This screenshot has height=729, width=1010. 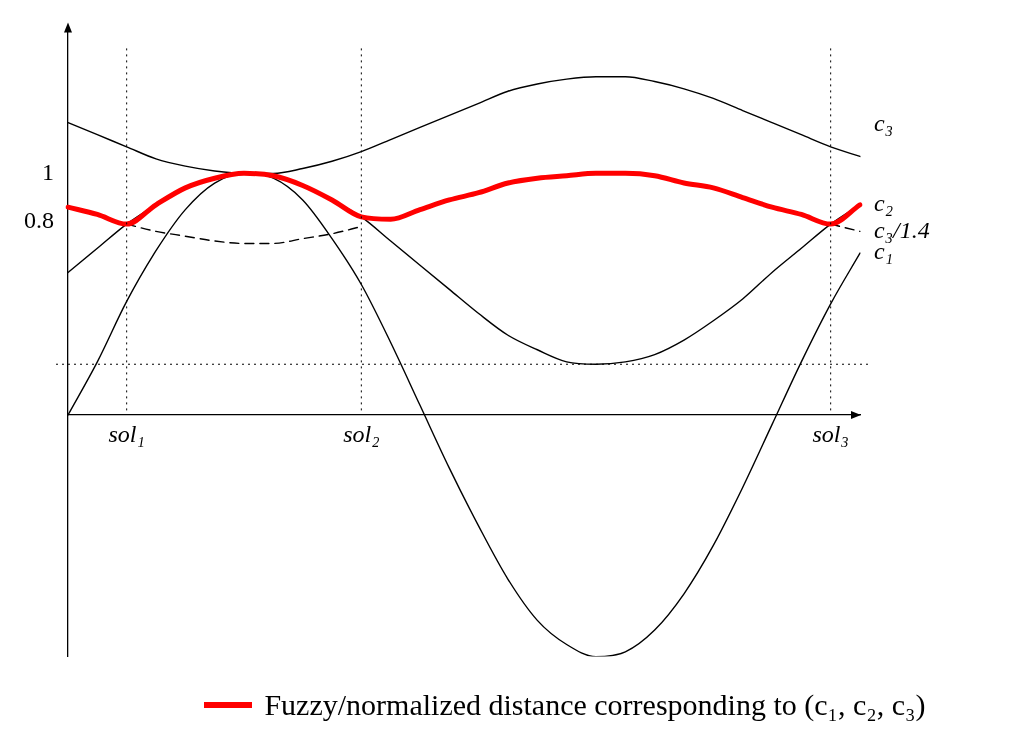 I want to click on y-tick-label: 1, so click(x=48, y=171).